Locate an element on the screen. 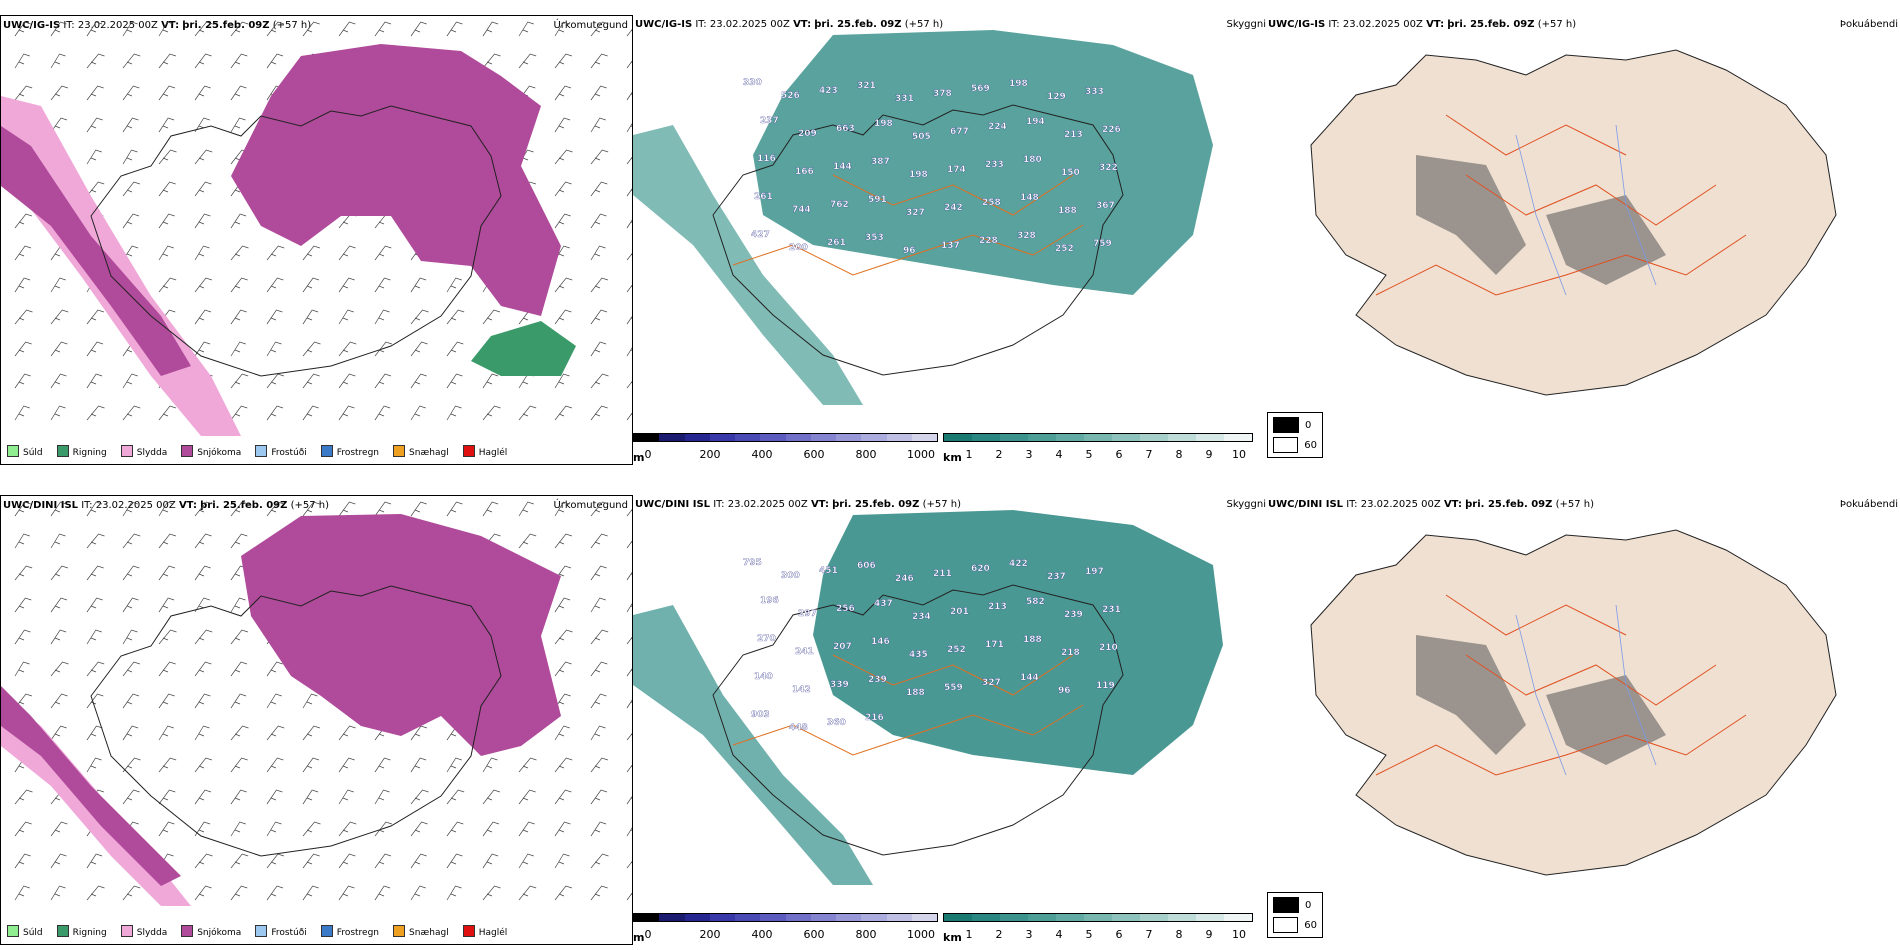  vis-tick: 5 is located at coordinates (1089, 454).